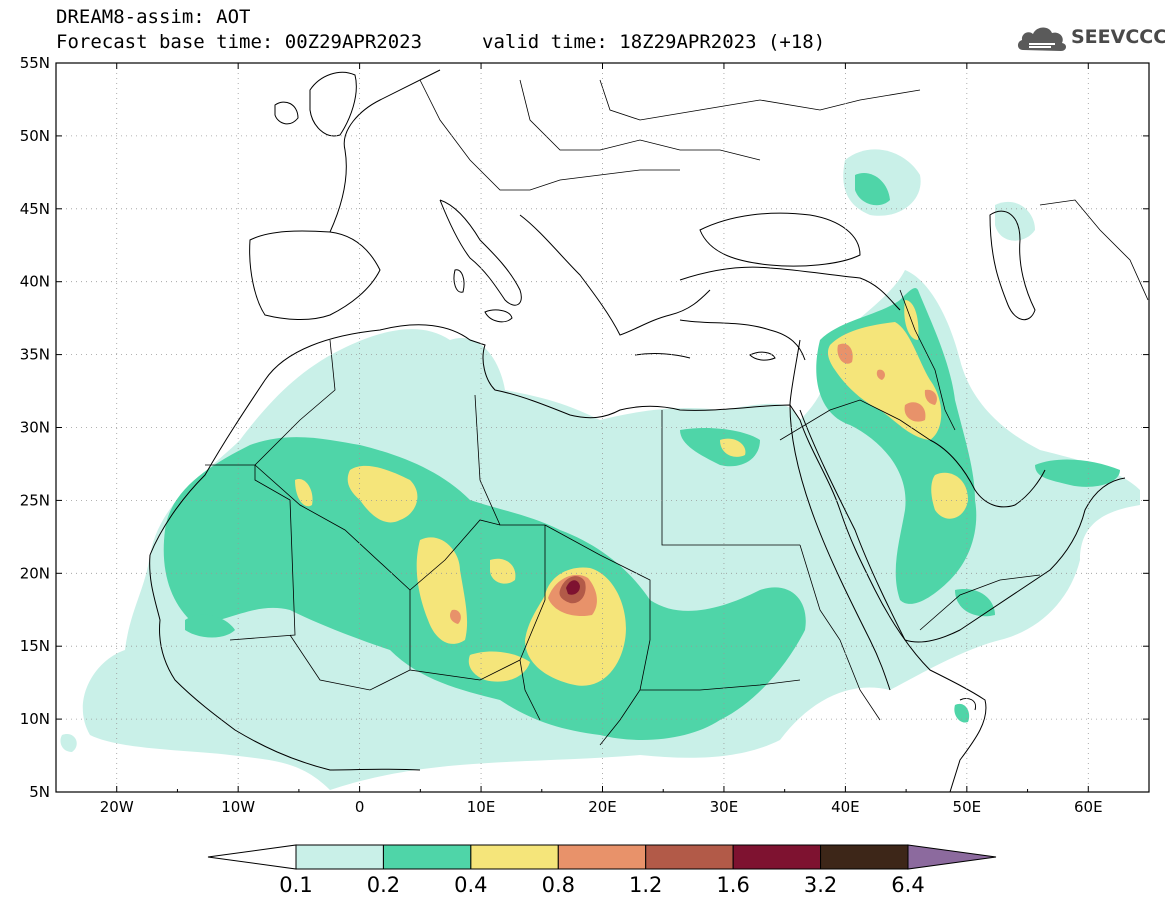 The width and height of the screenshot is (1165, 905). I want to click on aot-level-0.4-niger-e, so click(503, 571).